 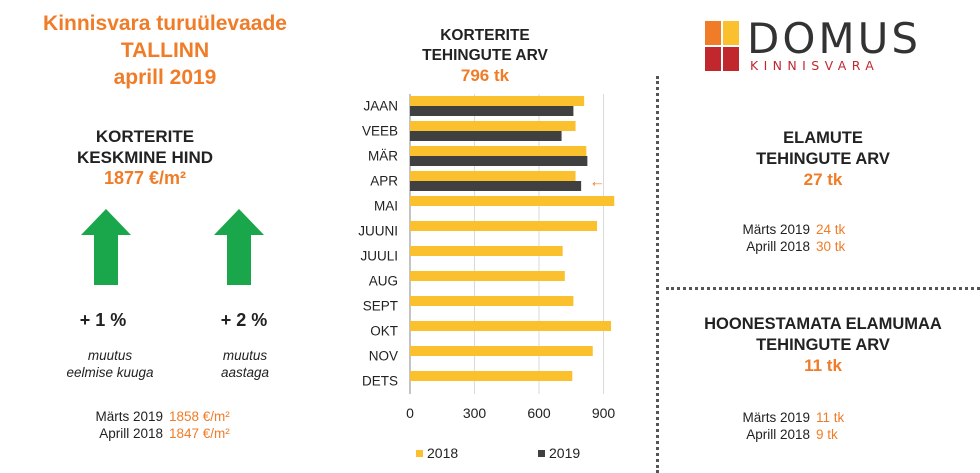 I want to click on houses-history-label: Märts 2019, so click(x=776, y=229).